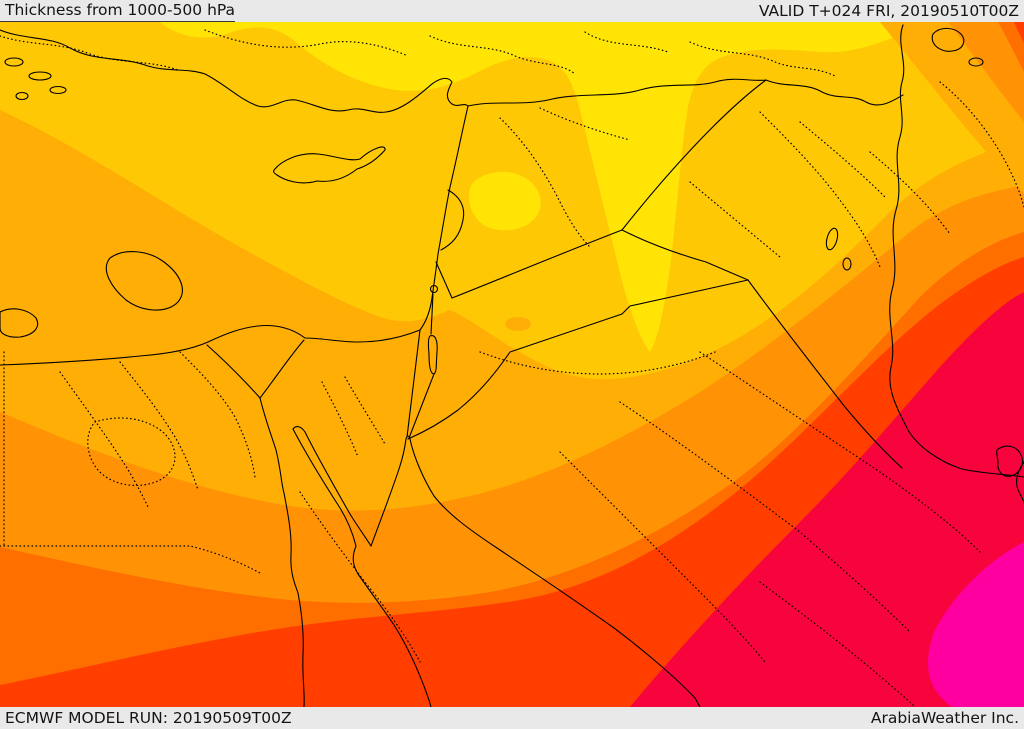 This screenshot has width=1024, height=729. I want to click on valid-time-label: VALID T+024 FRI, 20190510T00Z, so click(888, 10).